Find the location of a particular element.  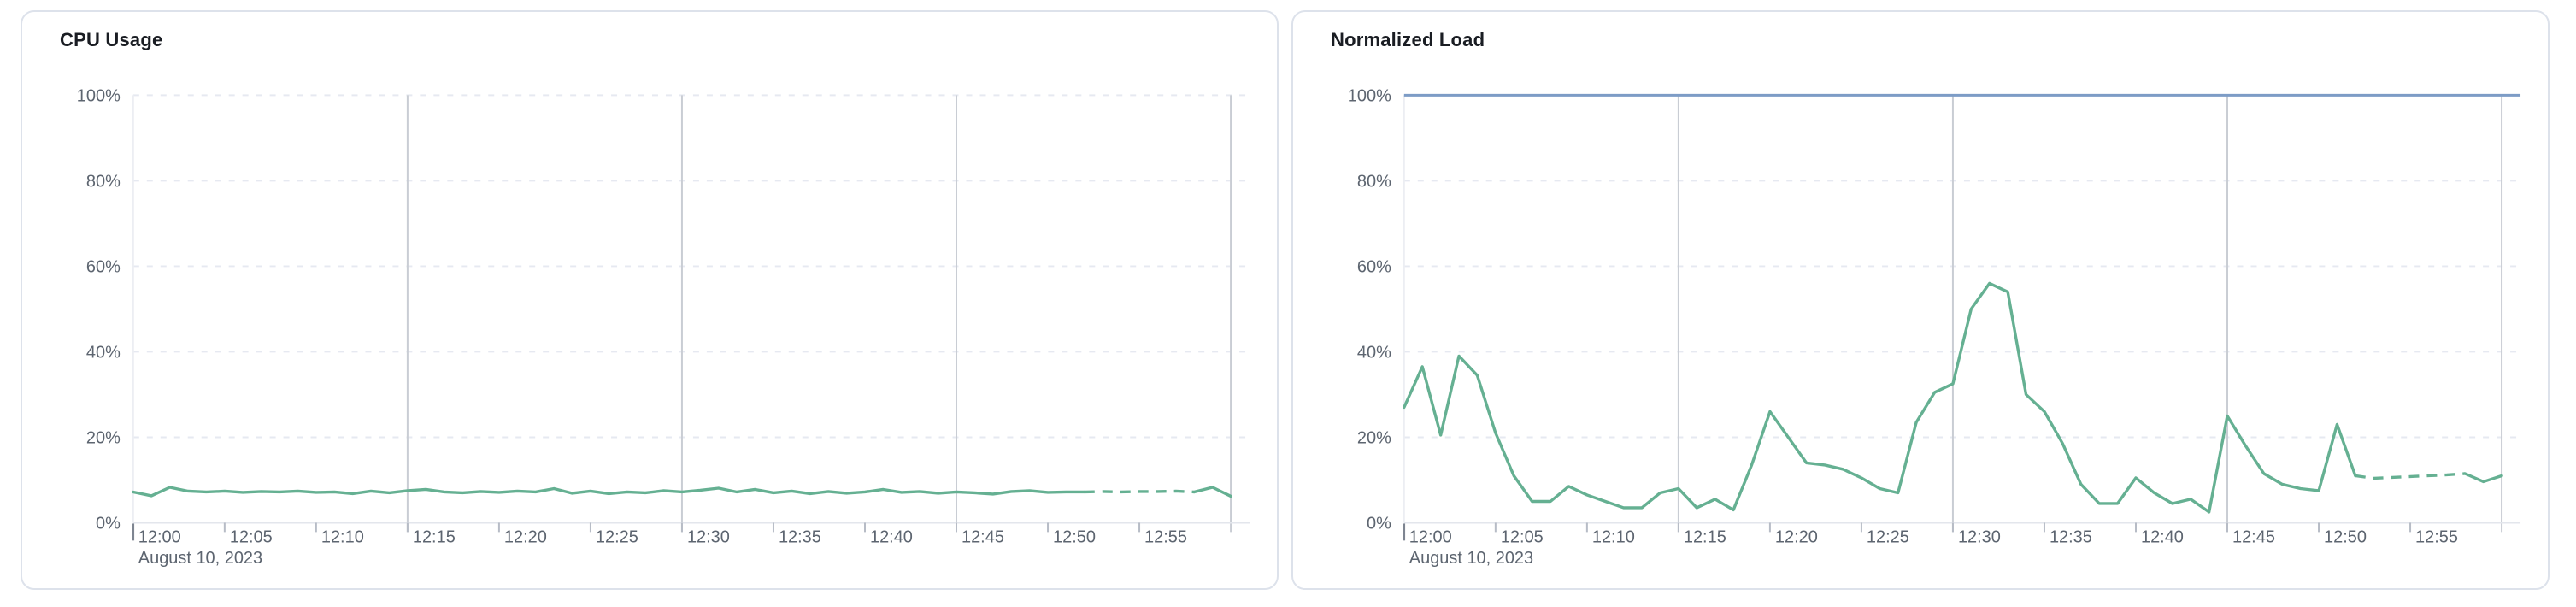

series-line-cpu-usage-percent is located at coordinates (682, 492).